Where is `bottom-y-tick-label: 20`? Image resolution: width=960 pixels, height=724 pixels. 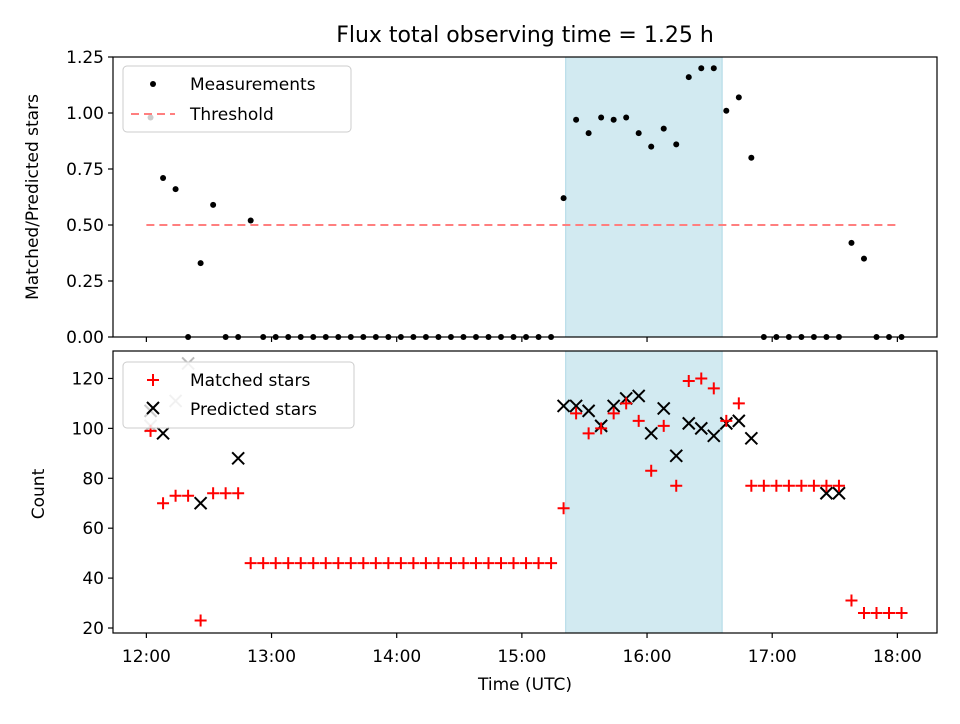 bottom-y-tick-label: 20 is located at coordinates (93, 629).